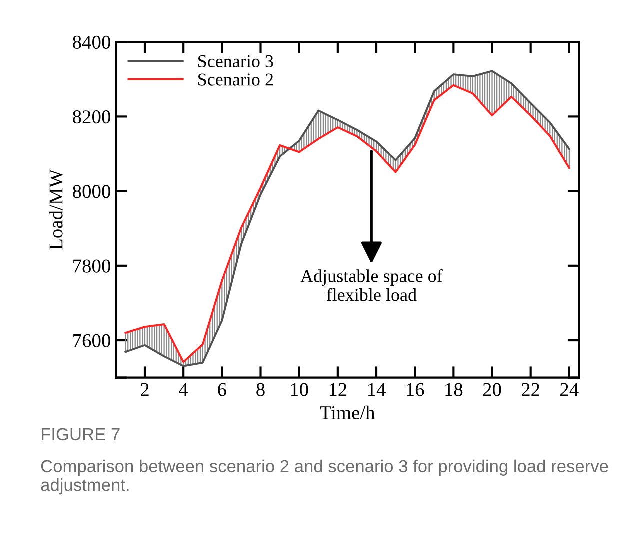 The height and width of the screenshot is (554, 624). What do you see at coordinates (492, 389) in the screenshot?
I see `x-tick-label: 20` at bounding box center [492, 389].